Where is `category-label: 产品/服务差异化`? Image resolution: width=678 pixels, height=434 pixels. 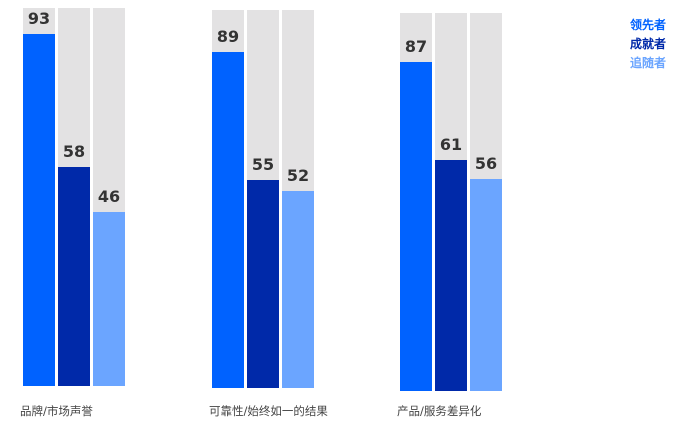
category-label: 产品/服务差异化 is located at coordinates (439, 411).